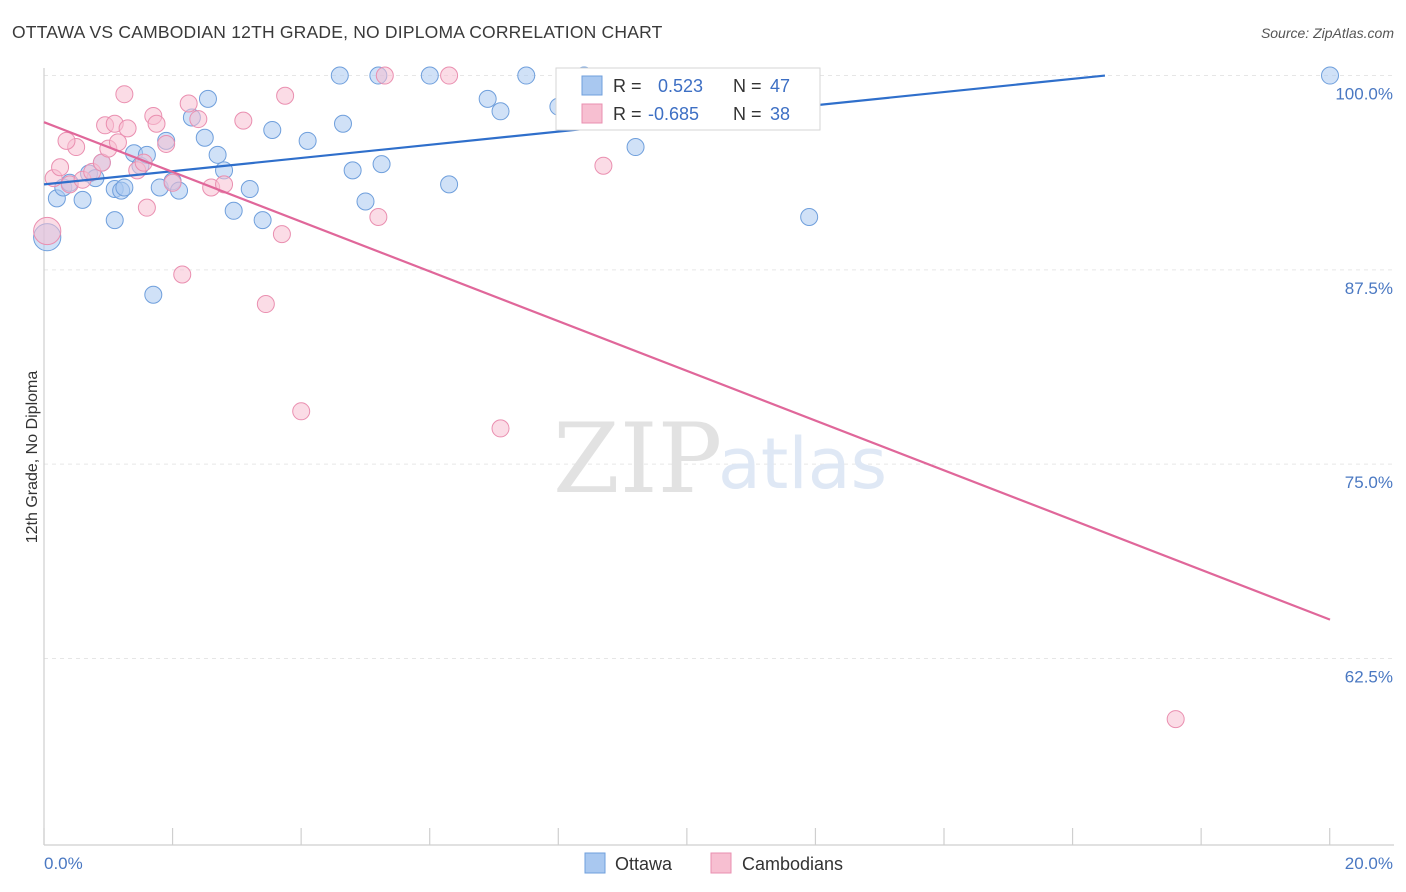 The image size is (1406, 892). What do you see at coordinates (1369, 676) in the screenshot?
I see `y-tick-label: 62.5%` at bounding box center [1369, 676].